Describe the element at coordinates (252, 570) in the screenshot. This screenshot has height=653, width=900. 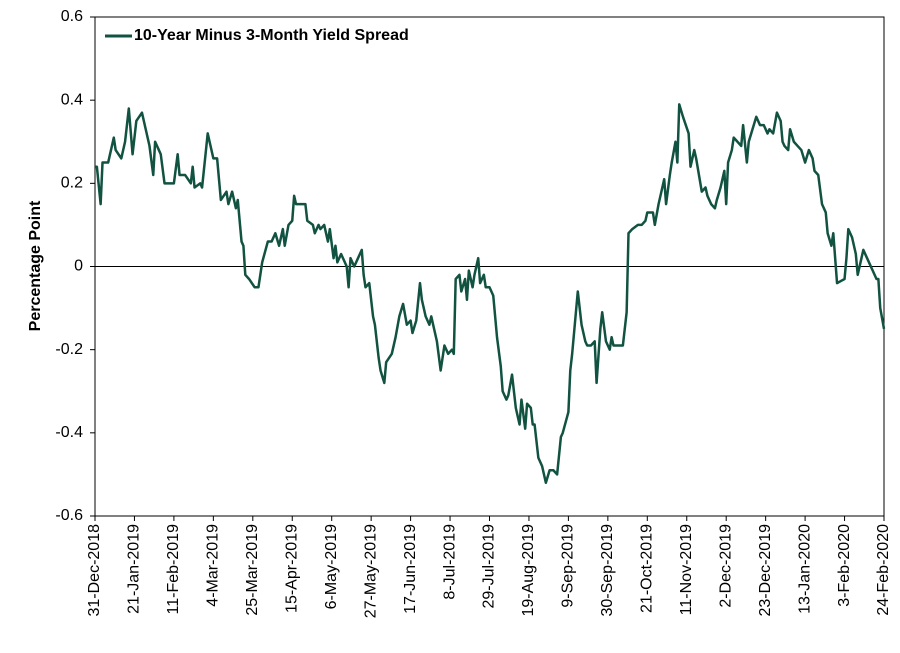
I see `x-tick-label: 25-Mar-2019` at that location.